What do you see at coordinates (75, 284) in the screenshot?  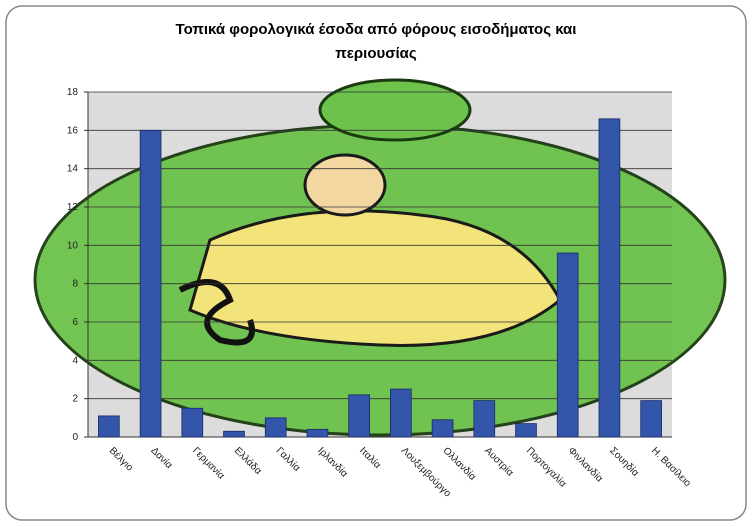 I see `y-tick-label: 8` at bounding box center [75, 284].